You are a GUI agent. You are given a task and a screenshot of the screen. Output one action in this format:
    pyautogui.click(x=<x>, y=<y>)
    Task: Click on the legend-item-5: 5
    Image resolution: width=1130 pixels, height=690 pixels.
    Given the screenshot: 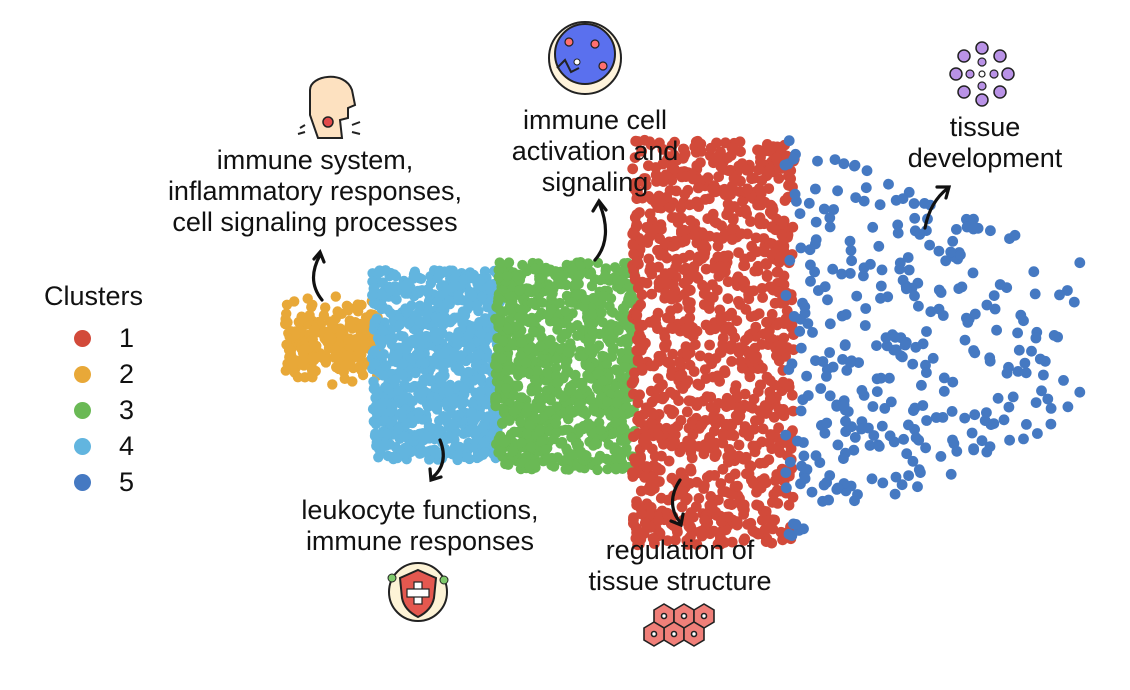 What is the action you would take?
    pyautogui.click(x=93, y=482)
    